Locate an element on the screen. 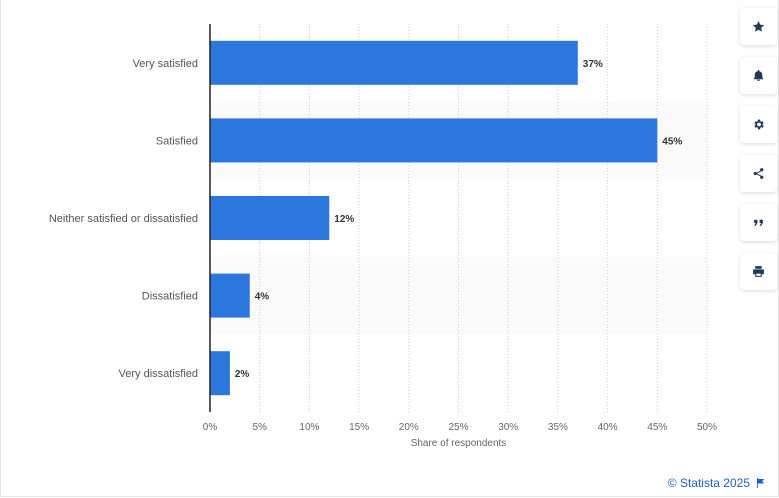  tick-label: 35% is located at coordinates (558, 427).